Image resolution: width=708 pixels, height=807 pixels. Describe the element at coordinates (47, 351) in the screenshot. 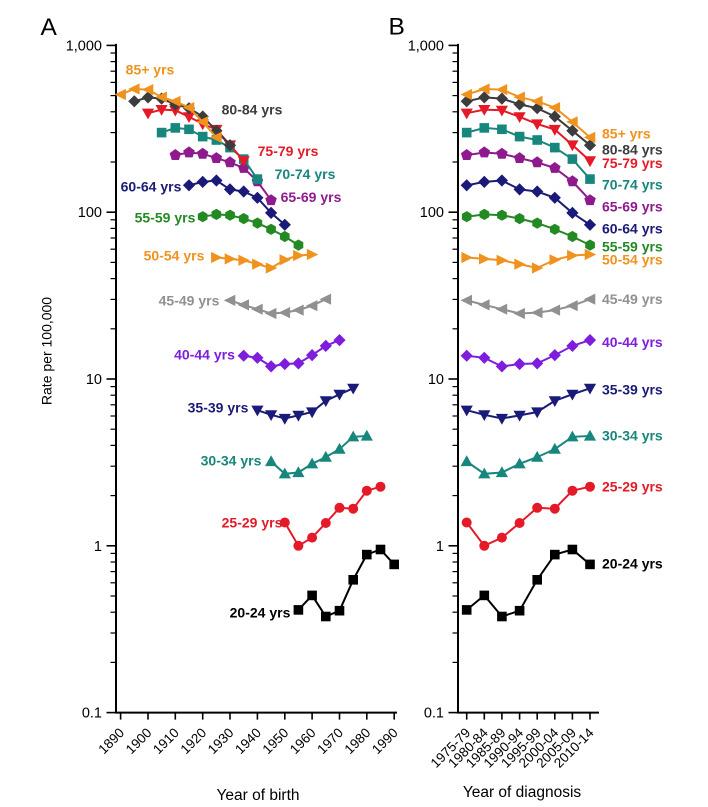

I see `svg-text: Rate per 100,000` at that location.